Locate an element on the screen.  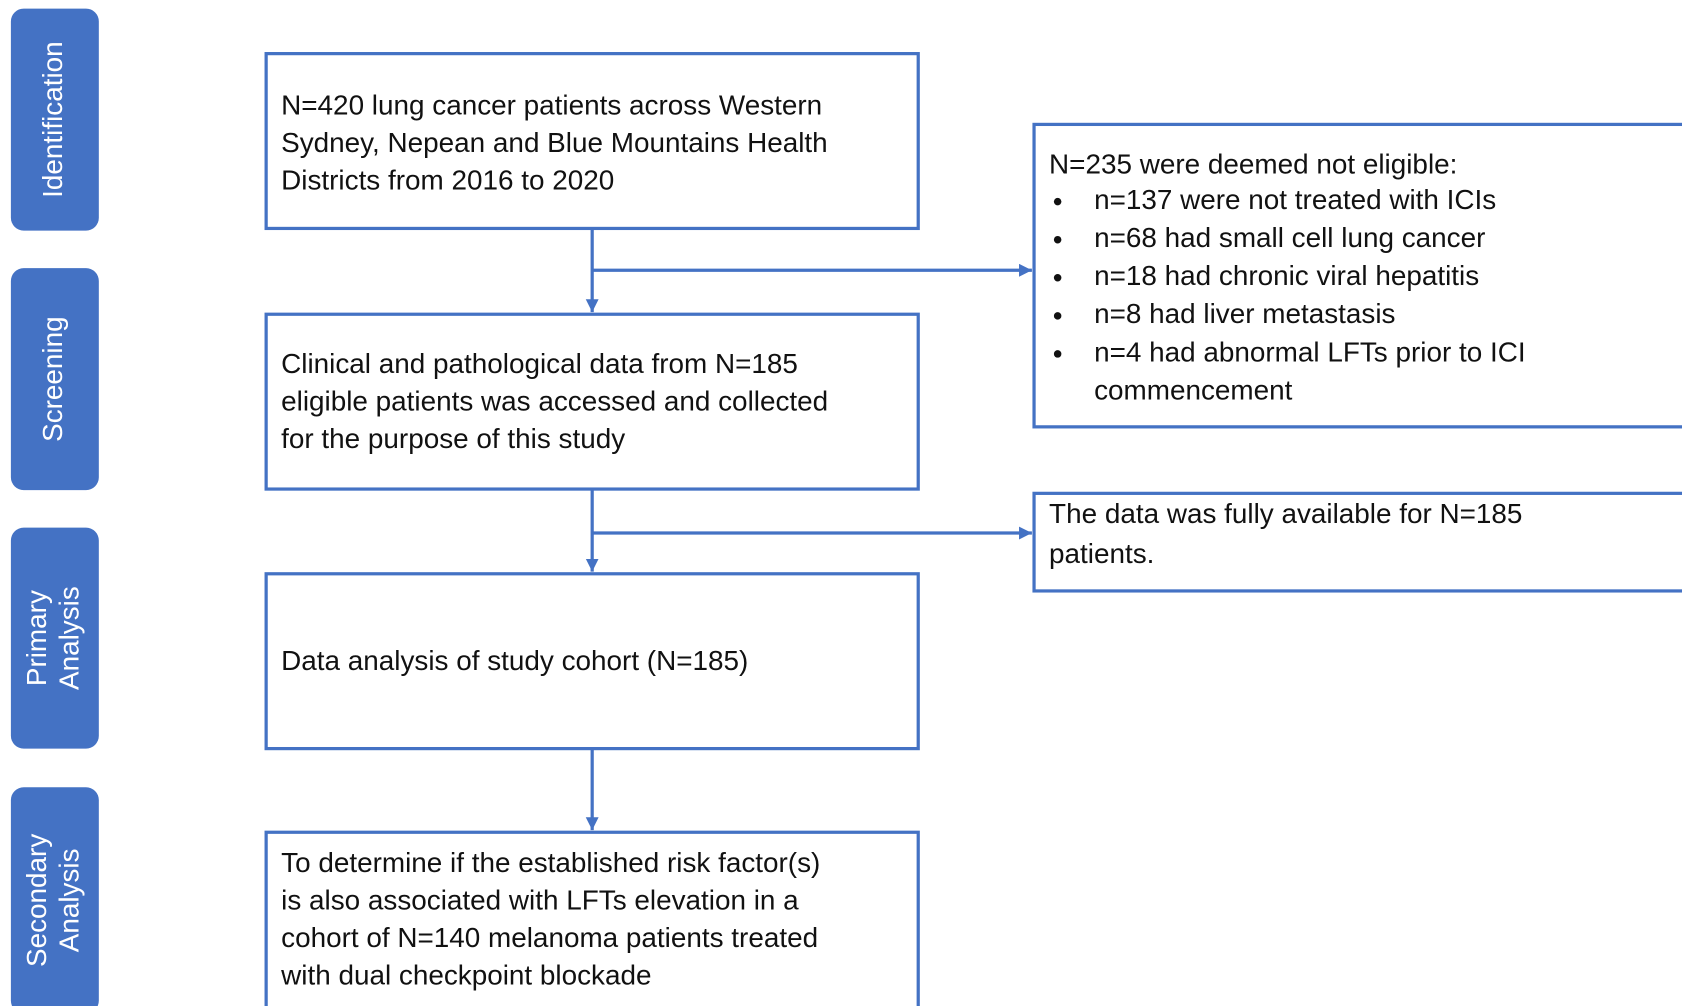
box-text: Sydney, Nepean and Blue Mountains Health is located at coordinates (554, 142).